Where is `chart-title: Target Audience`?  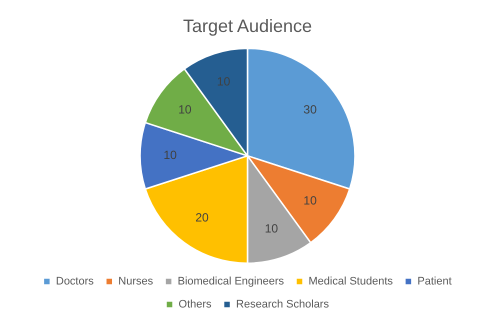 chart-title: Target Audience is located at coordinates (247, 26).